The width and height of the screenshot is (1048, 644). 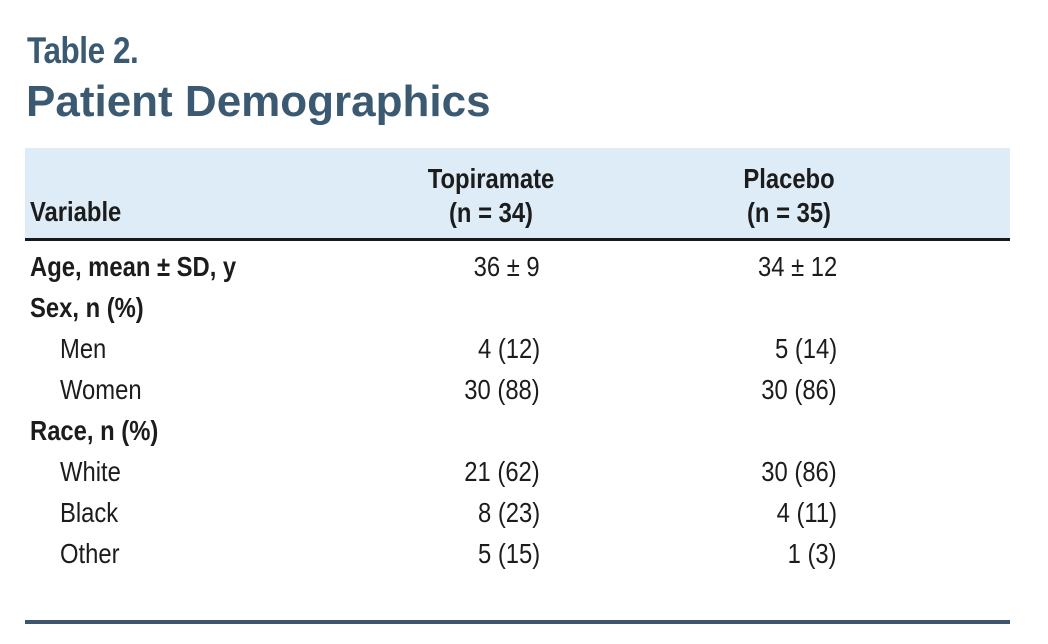 I want to click on table-row: Age, mean ± SD, y 36 ± 9 34 ± 12, so click(x=517, y=266).